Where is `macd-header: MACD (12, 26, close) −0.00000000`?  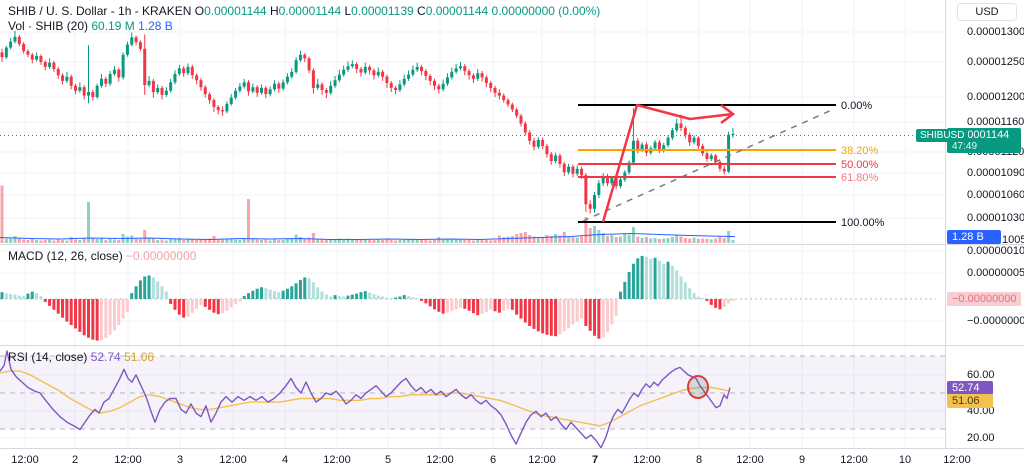 macd-header: MACD (12, 26, close) −0.00000000 is located at coordinates (102, 256).